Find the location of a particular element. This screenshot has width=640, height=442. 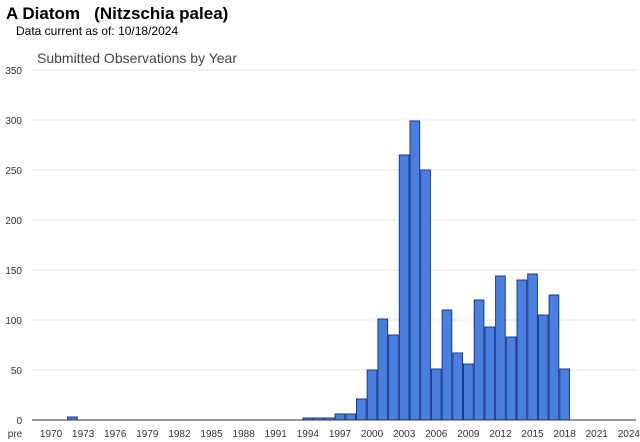

bar-2004 is located at coordinates (415, 270).